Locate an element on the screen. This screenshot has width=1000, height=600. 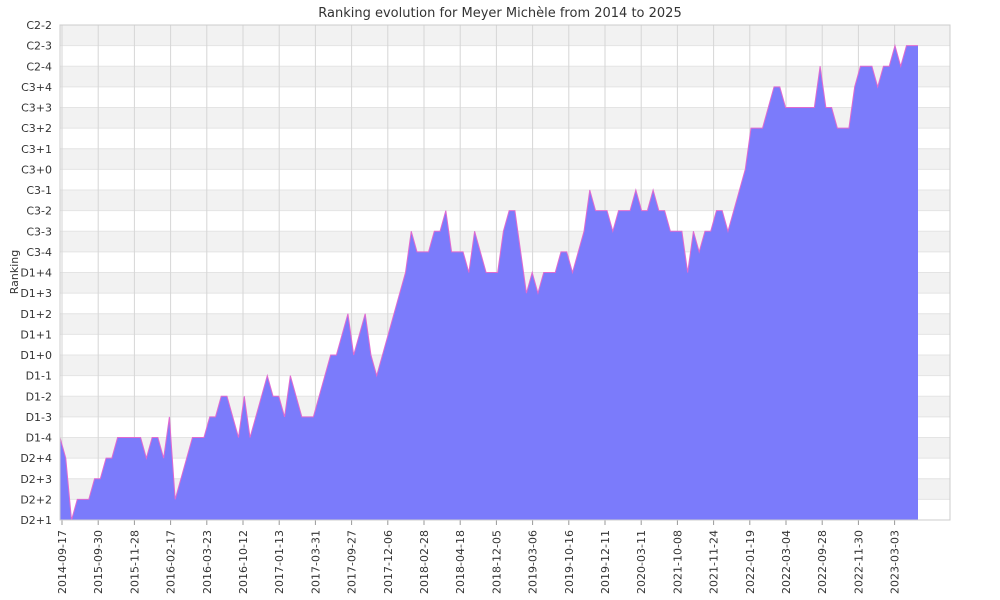
y-tick-label: D1+0 is located at coordinates (36, 355).